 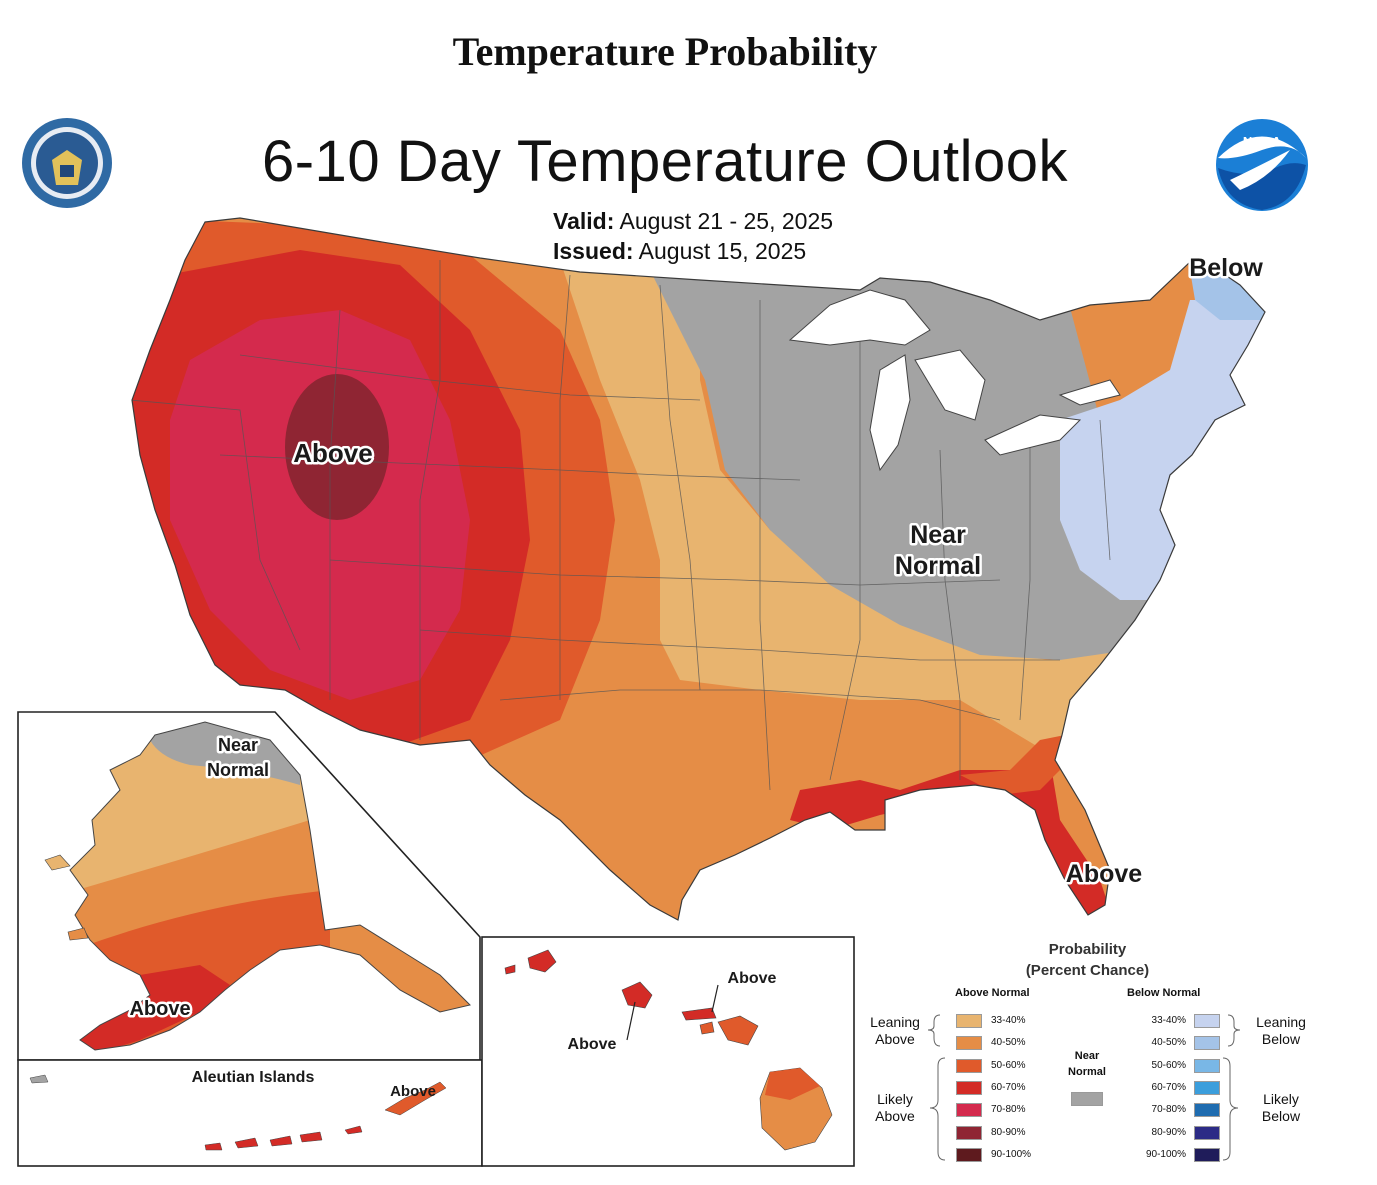 What do you see at coordinates (722, 251) in the screenshot?
I see `issued-date: August 15, 2025` at bounding box center [722, 251].